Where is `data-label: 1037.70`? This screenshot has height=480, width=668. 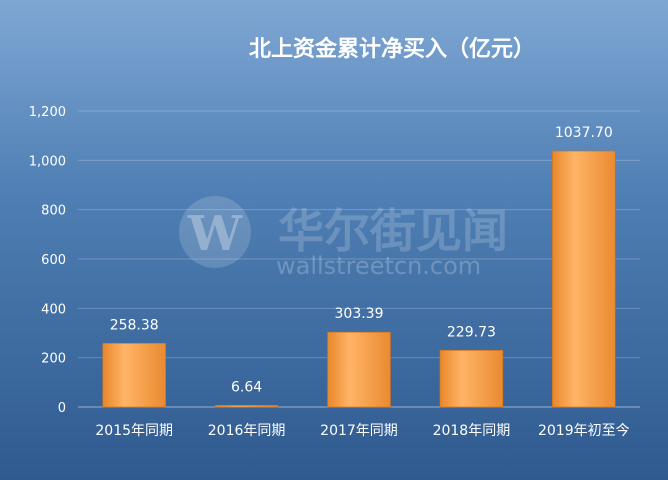
data-label: 1037.70 is located at coordinates (584, 133).